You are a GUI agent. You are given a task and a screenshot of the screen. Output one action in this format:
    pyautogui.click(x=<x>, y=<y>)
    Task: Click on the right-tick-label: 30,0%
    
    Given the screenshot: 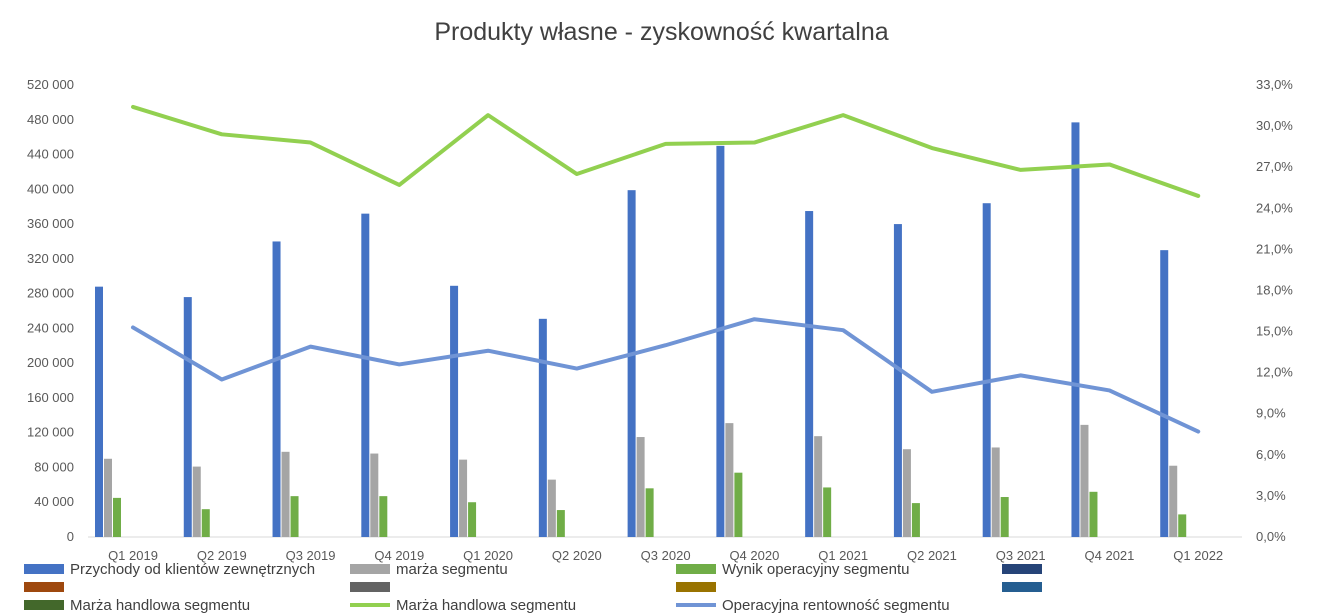 What is the action you would take?
    pyautogui.click(x=1274, y=125)
    